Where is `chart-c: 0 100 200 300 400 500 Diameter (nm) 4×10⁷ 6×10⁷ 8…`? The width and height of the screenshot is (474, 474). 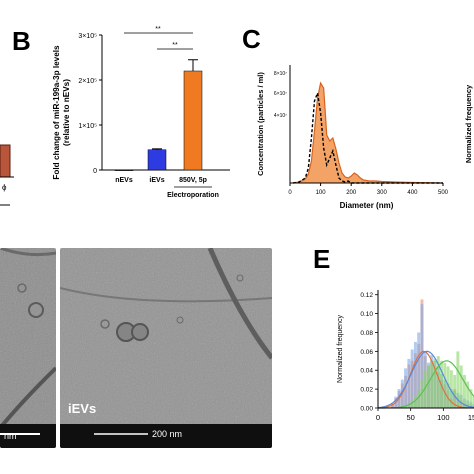
chart-c: 0 100 200 300 400 500 Diameter (nm) 4×10⁷ 6×10⁷ 8… is located at coordinates (364, 137).